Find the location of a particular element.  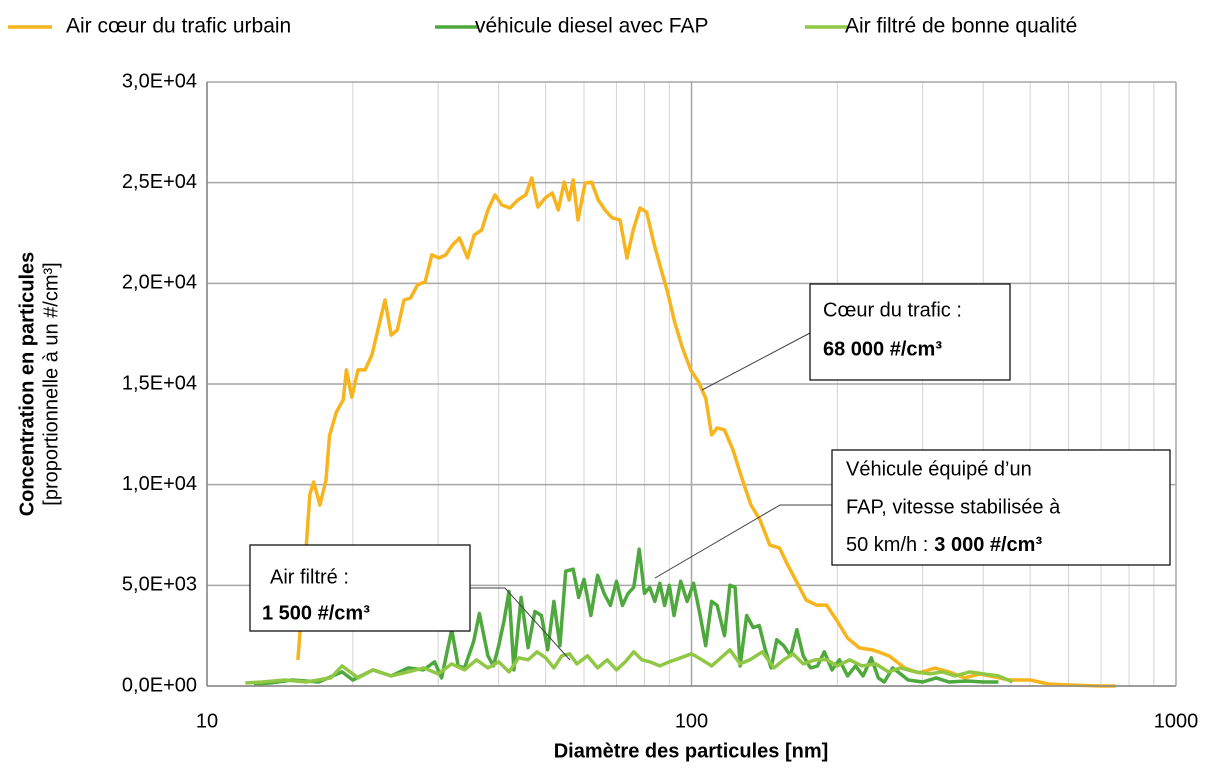

annotation-text: Cœur du trafic : is located at coordinates (892, 310).